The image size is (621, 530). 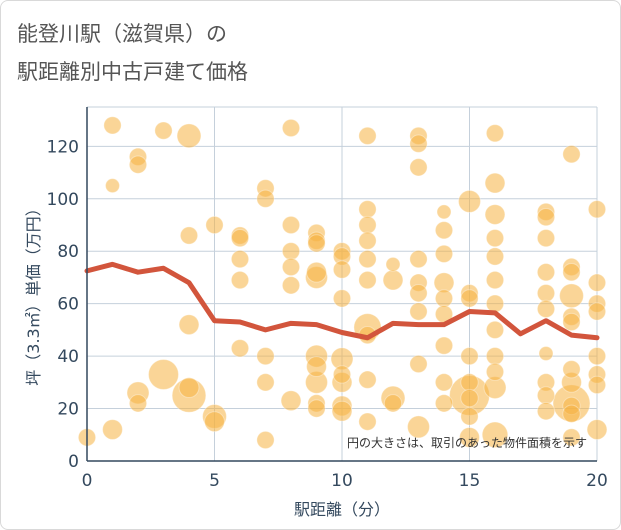 What do you see at coordinates (63, 147) in the screenshot?
I see `y-tick-label: 120` at bounding box center [63, 147].